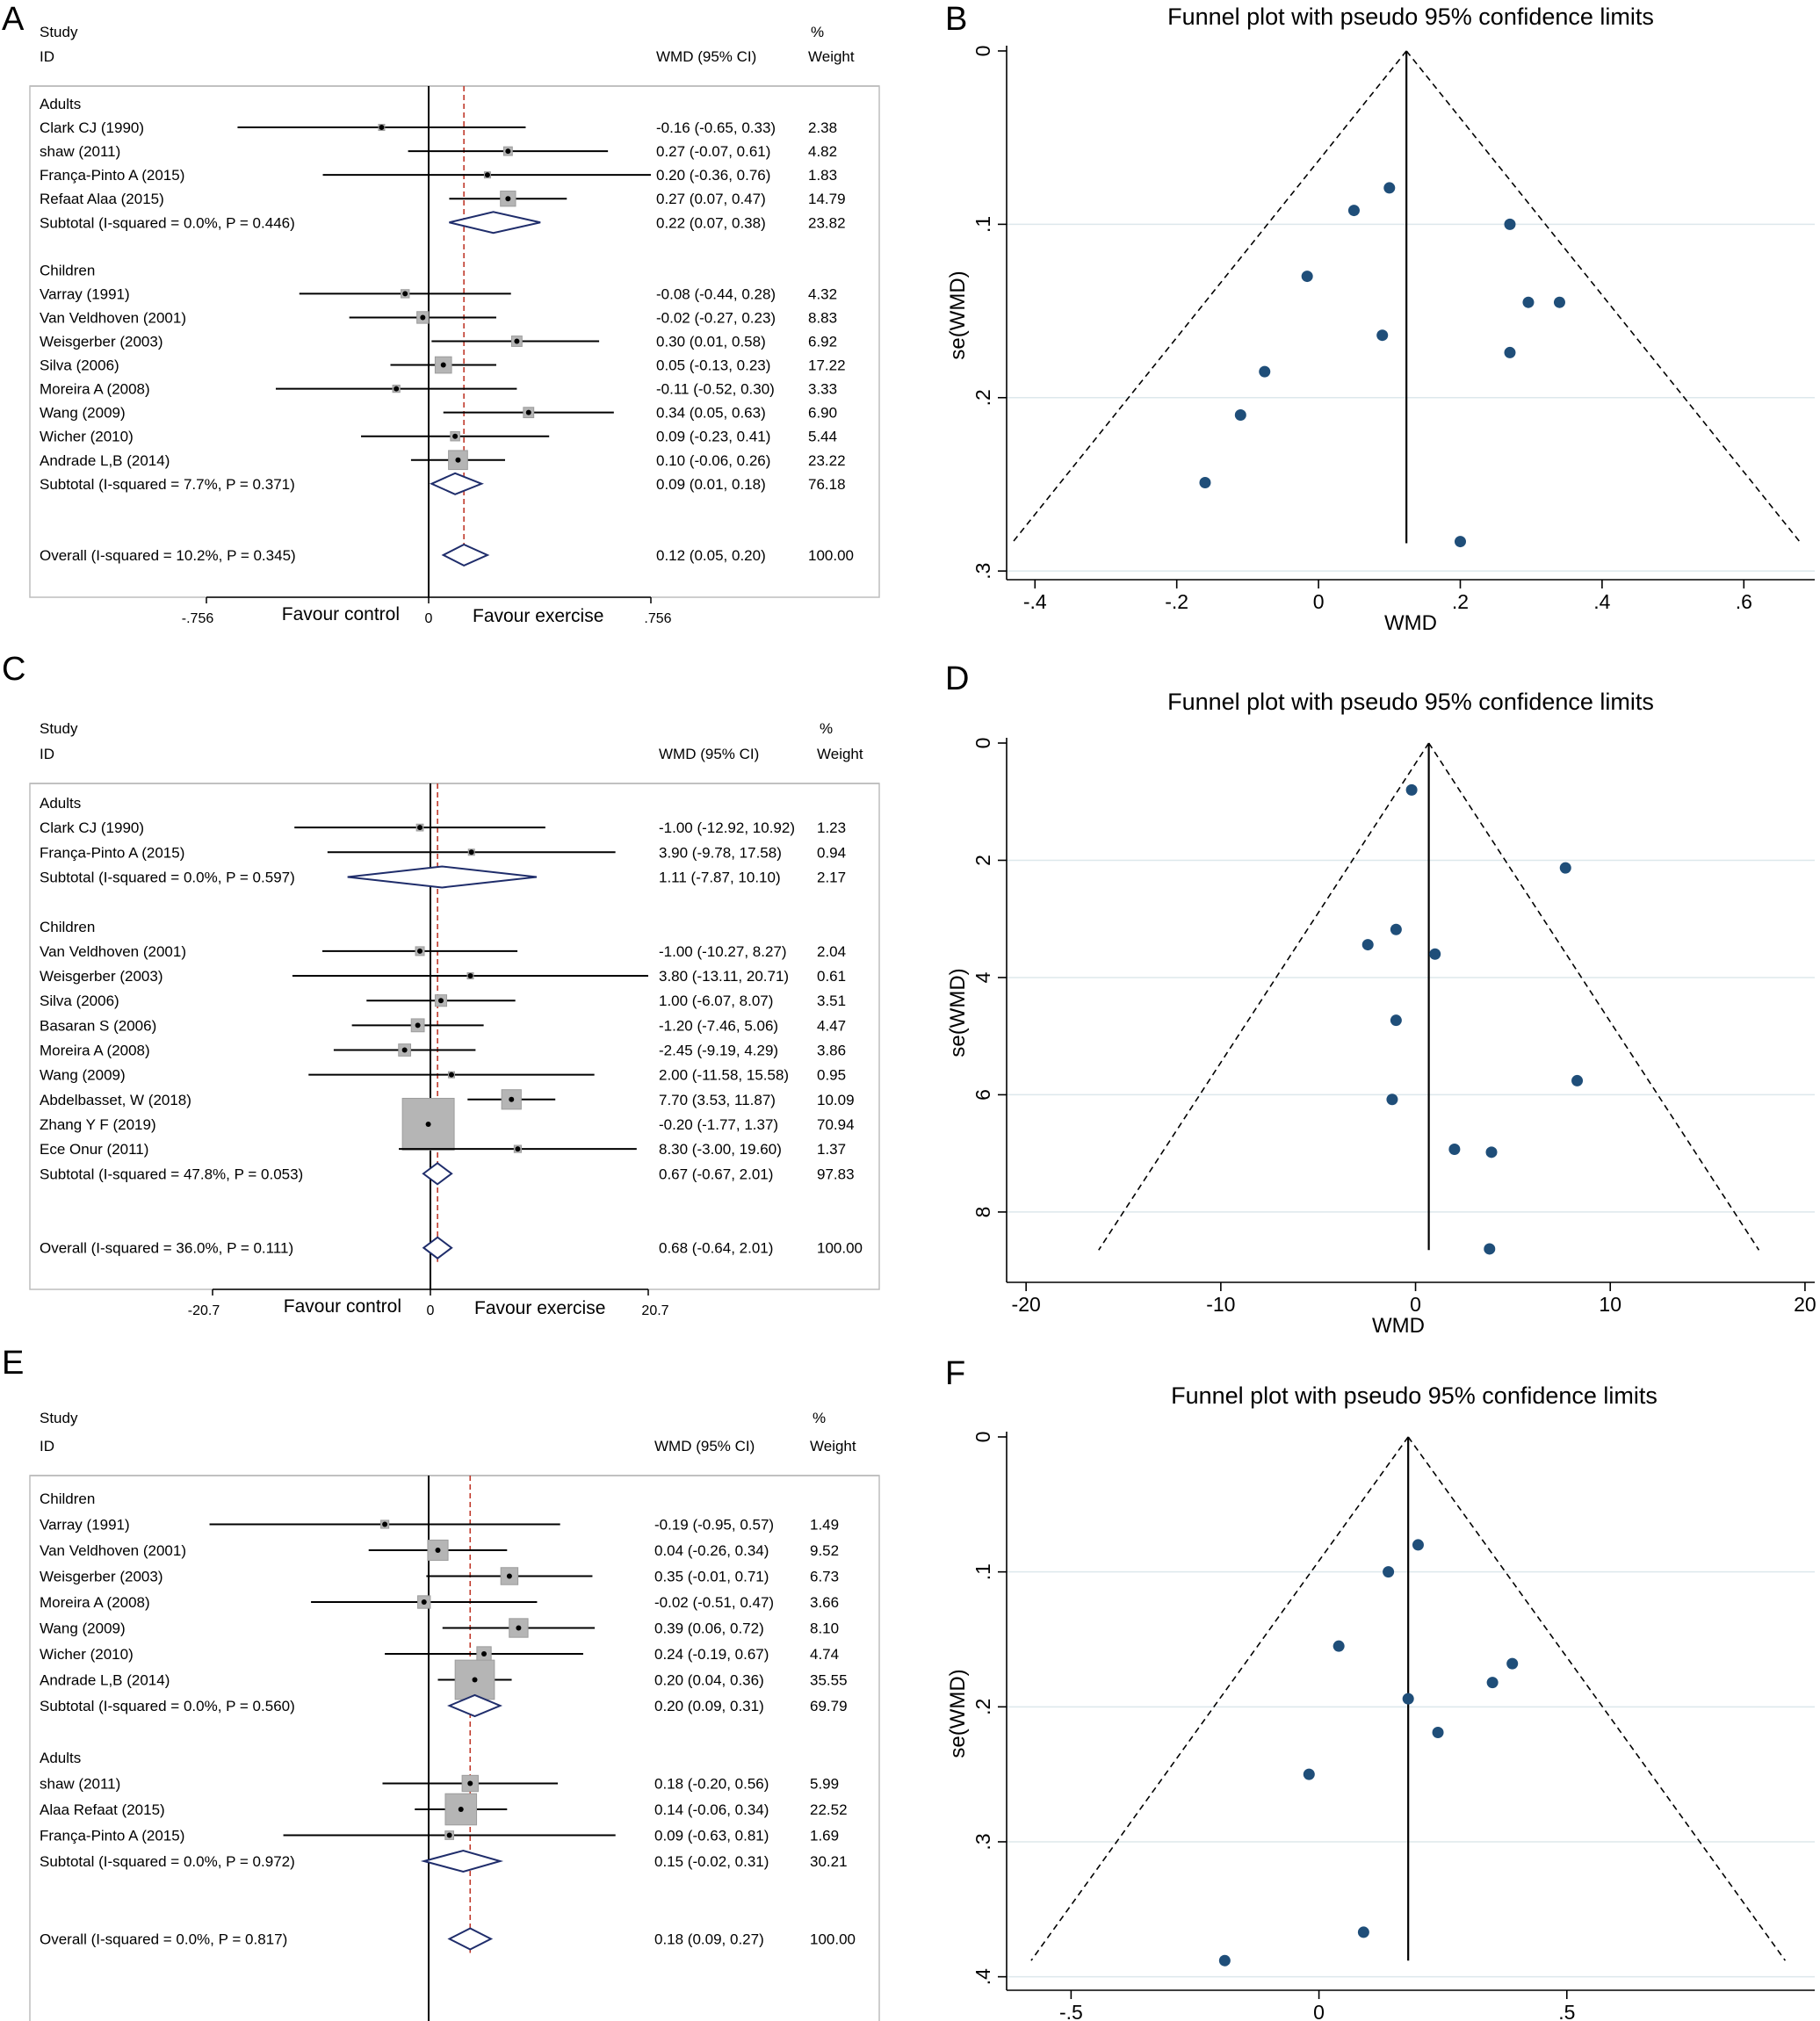 The width and height of the screenshot is (1820, 2021). I want to click on favour-control-label: Favour control, so click(342, 1306).